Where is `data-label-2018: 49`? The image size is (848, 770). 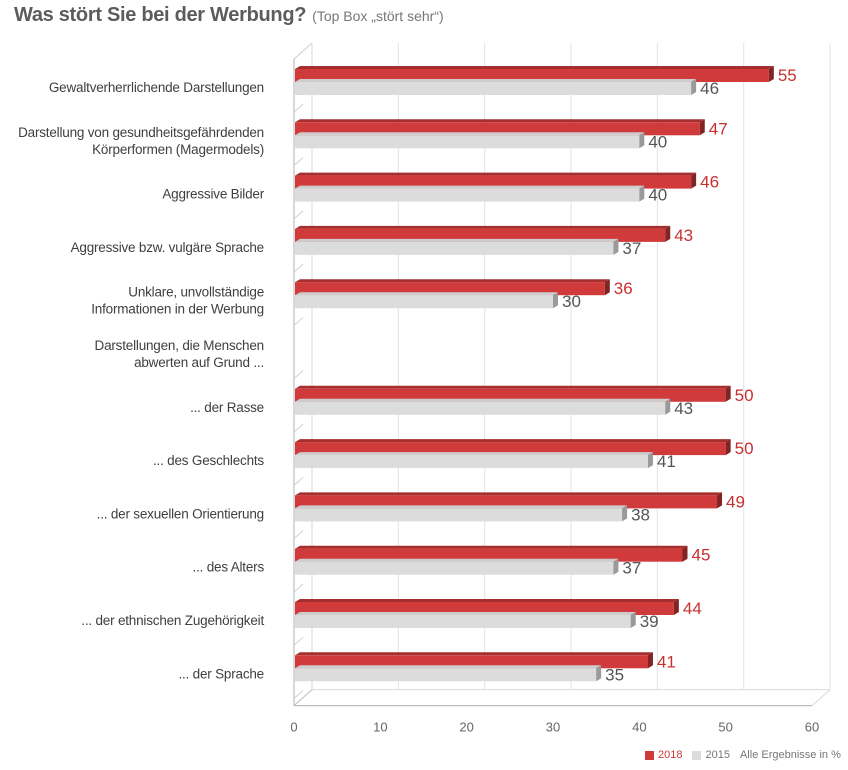 data-label-2018: 49 is located at coordinates (735, 501).